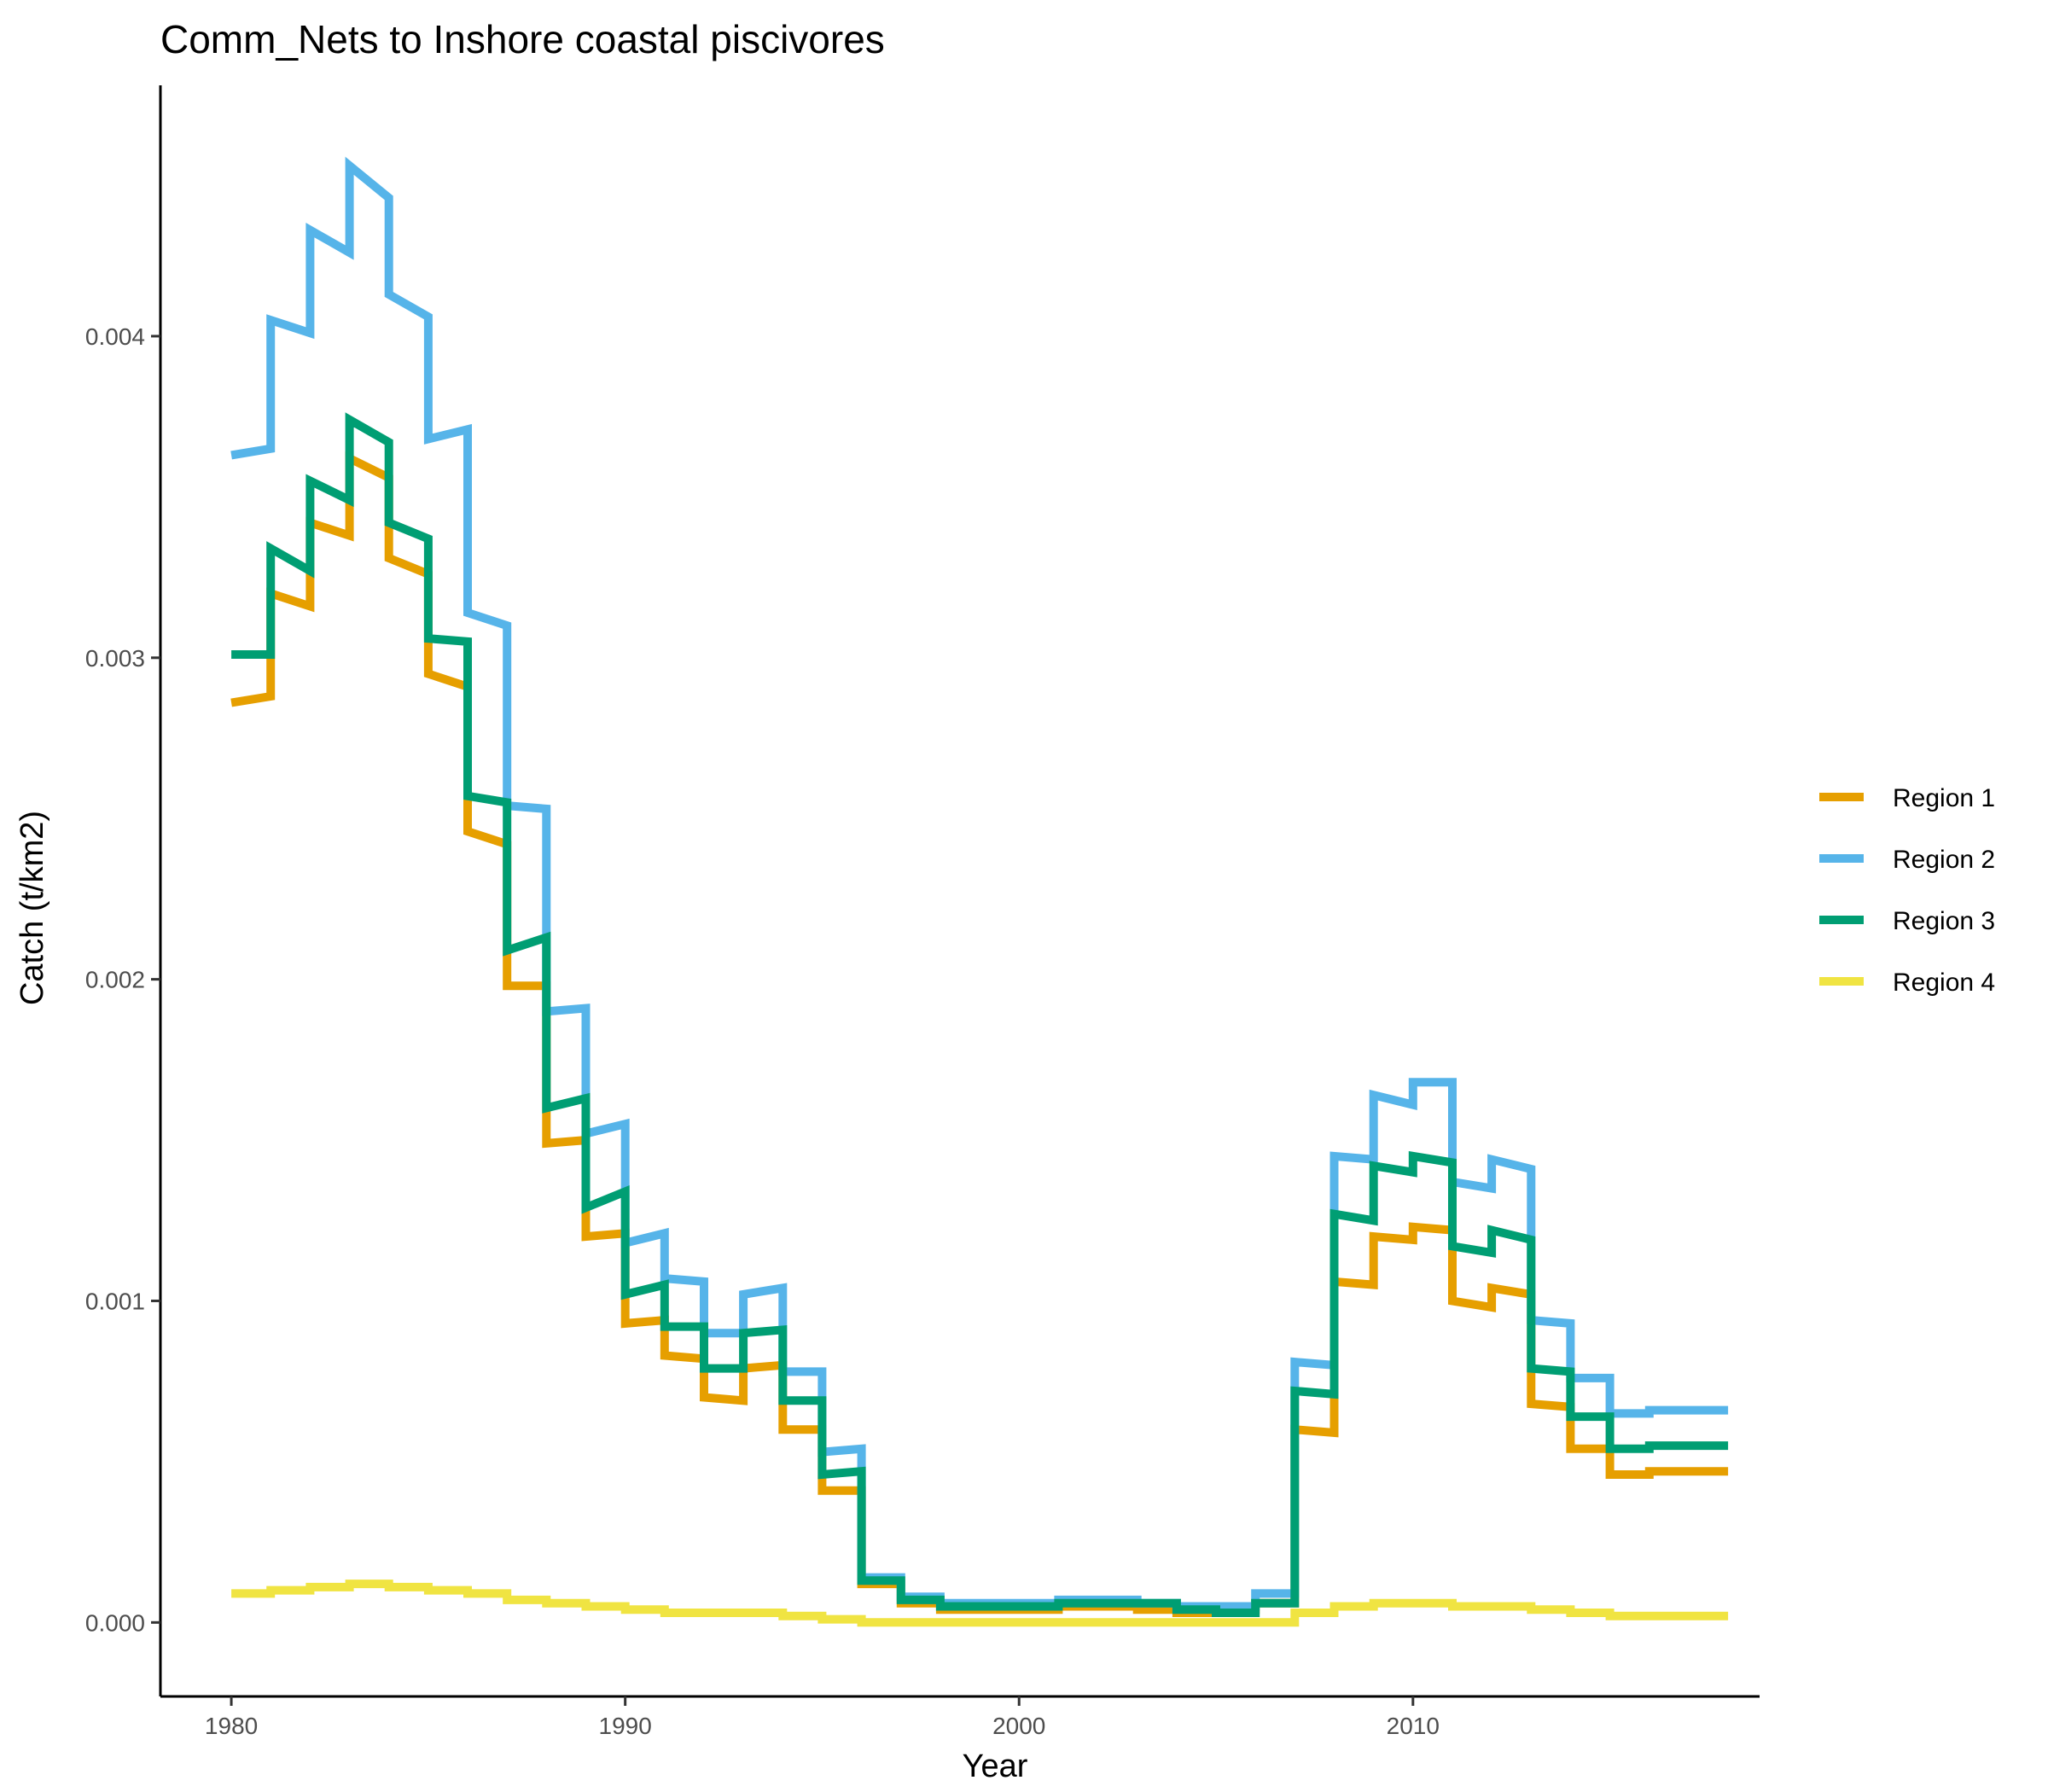 This screenshot has height=1792, width=2048. Describe the element at coordinates (1944, 921) in the screenshot. I see `legend-label: Region 3` at that location.